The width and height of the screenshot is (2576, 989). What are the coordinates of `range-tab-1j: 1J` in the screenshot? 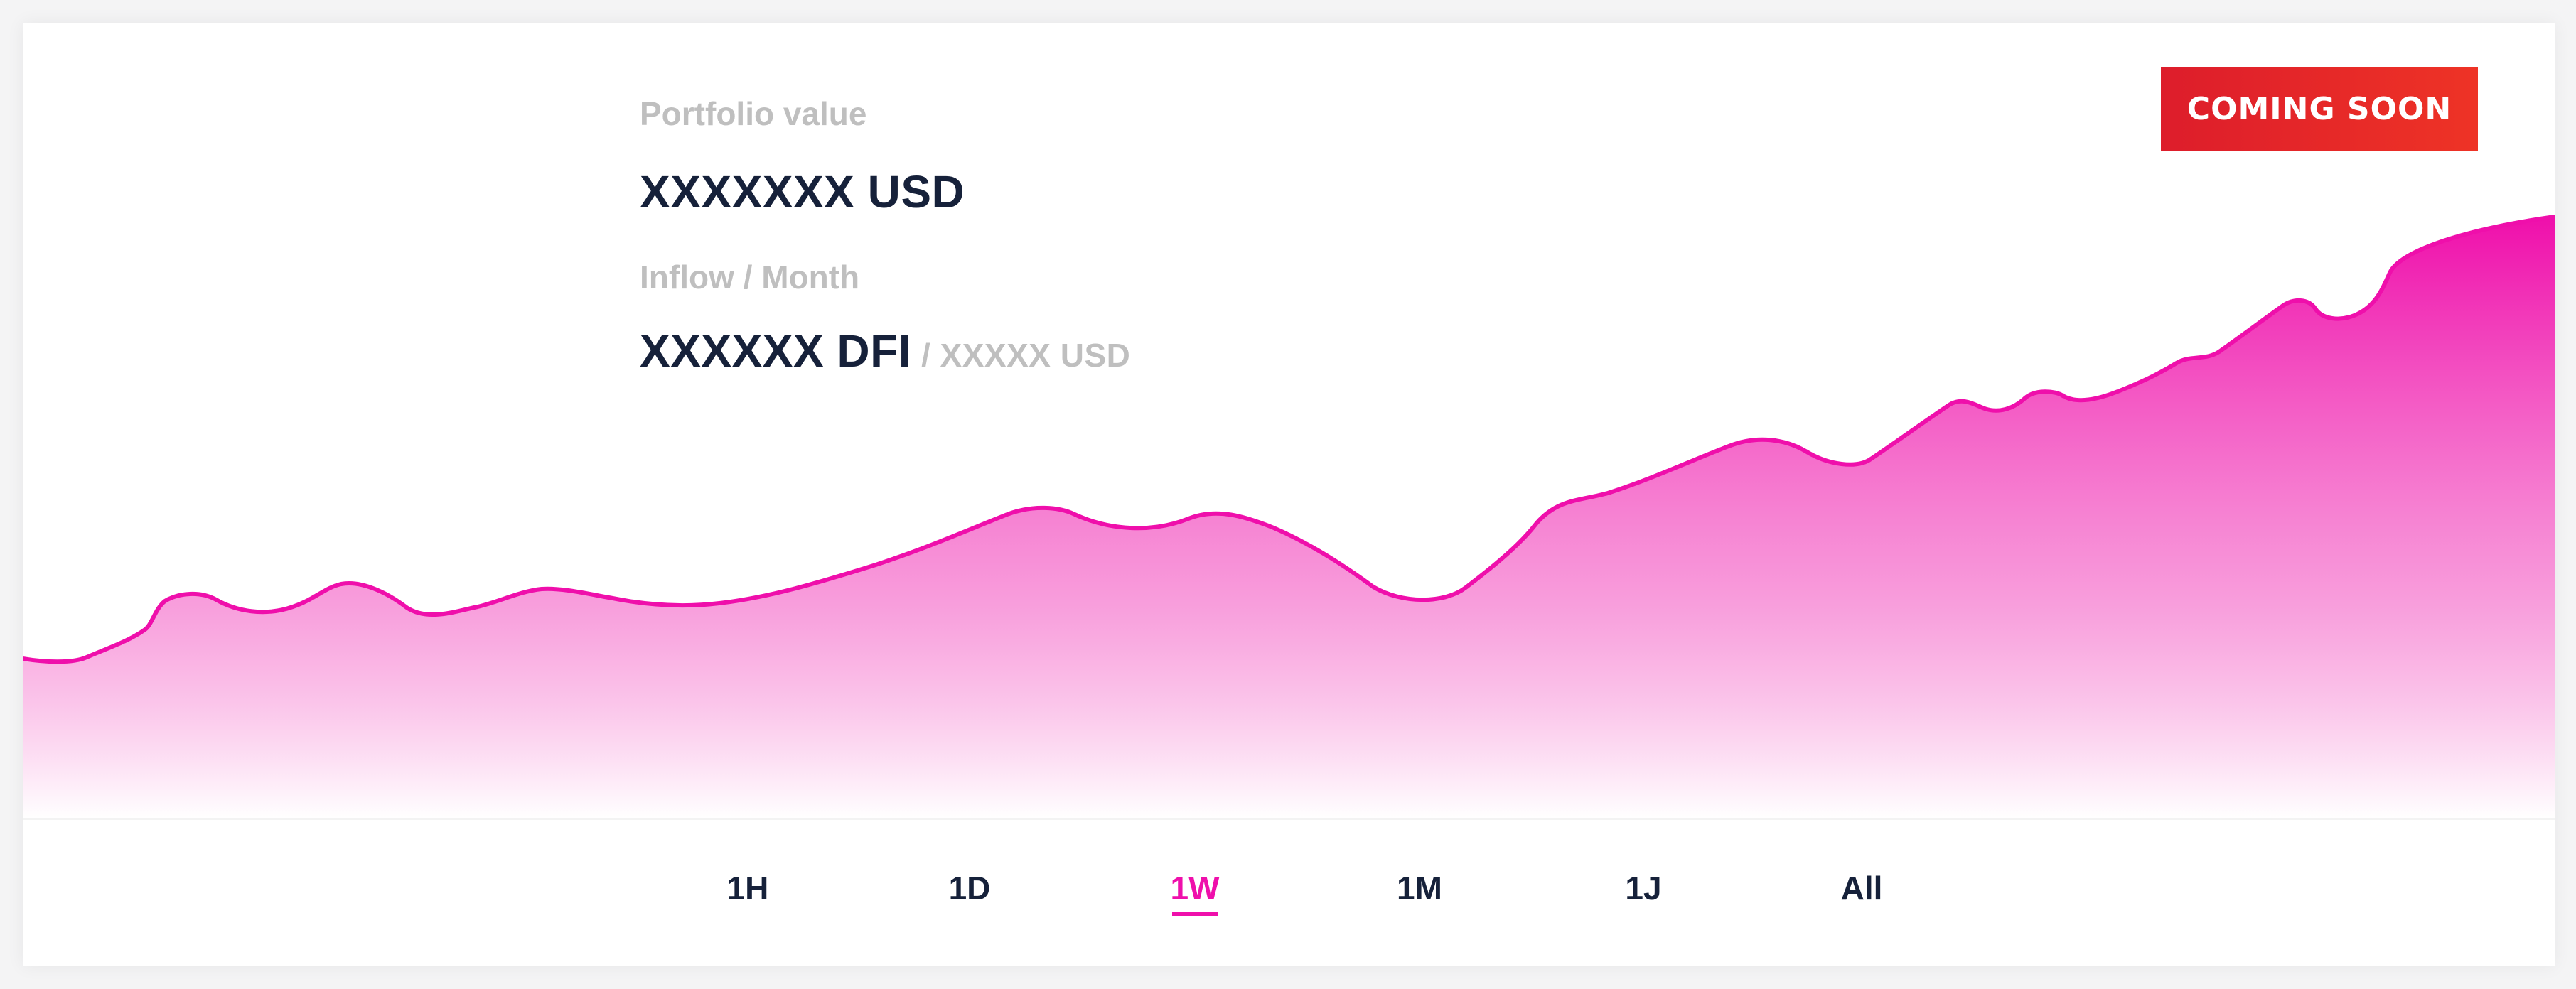 It's located at (1643, 893).